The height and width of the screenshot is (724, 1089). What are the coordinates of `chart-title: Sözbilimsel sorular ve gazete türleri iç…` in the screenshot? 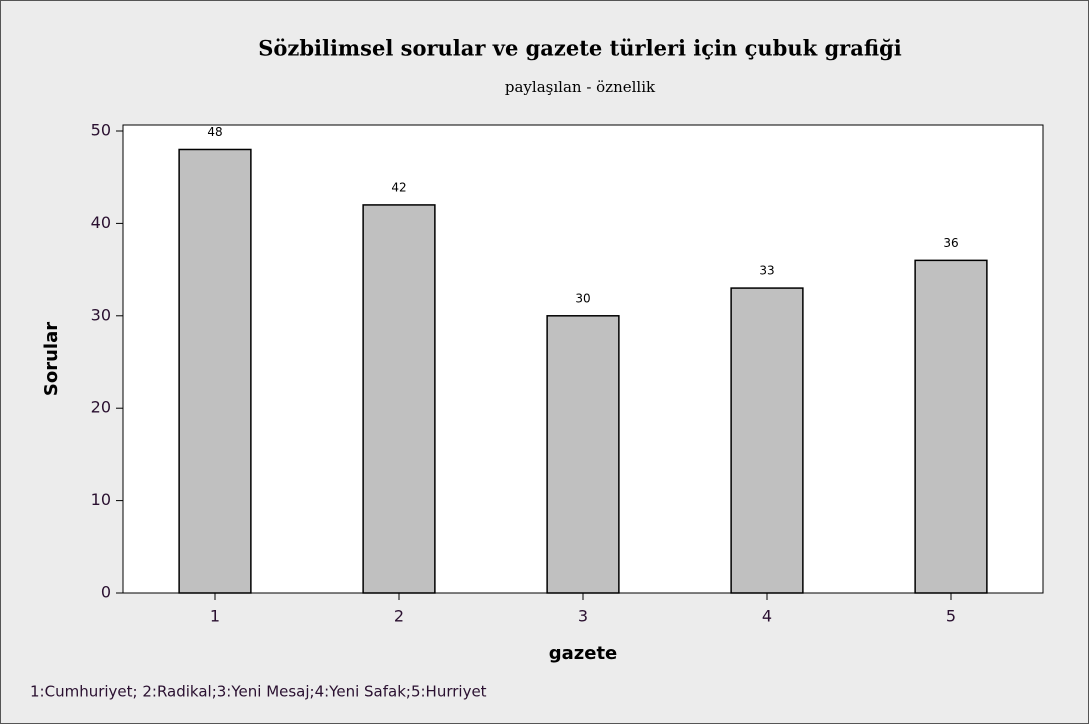 It's located at (580, 48).